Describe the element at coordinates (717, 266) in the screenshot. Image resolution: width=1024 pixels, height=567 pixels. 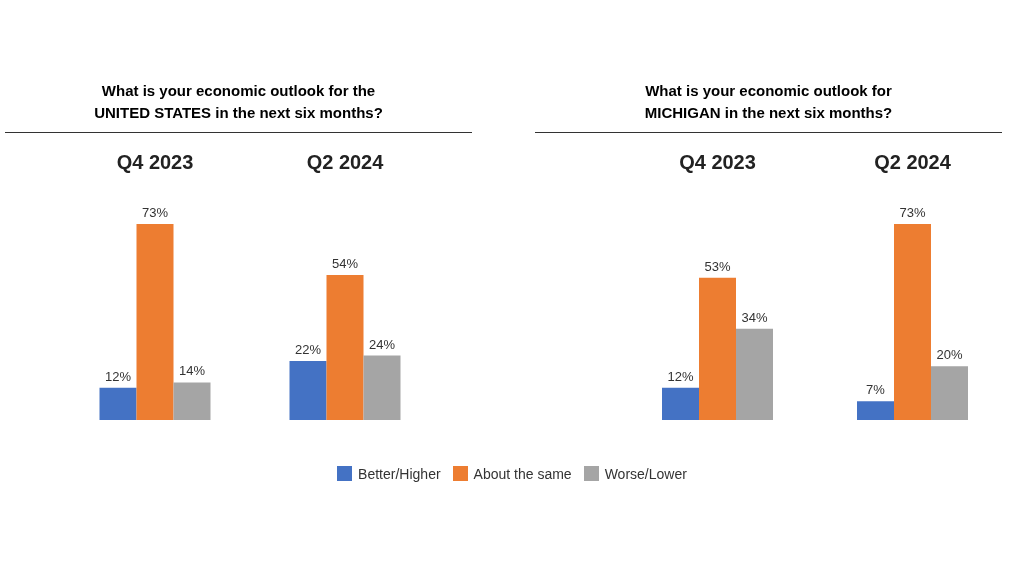
I see `data-label: 53%` at that location.